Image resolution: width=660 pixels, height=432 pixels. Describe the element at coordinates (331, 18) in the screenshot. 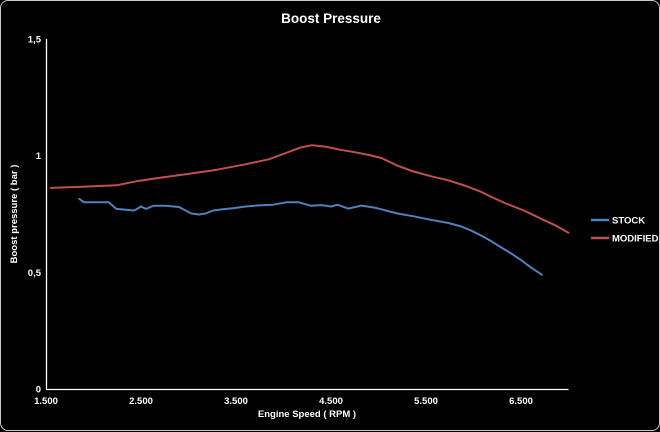

I see `chart-title: Boost Pressure` at that location.